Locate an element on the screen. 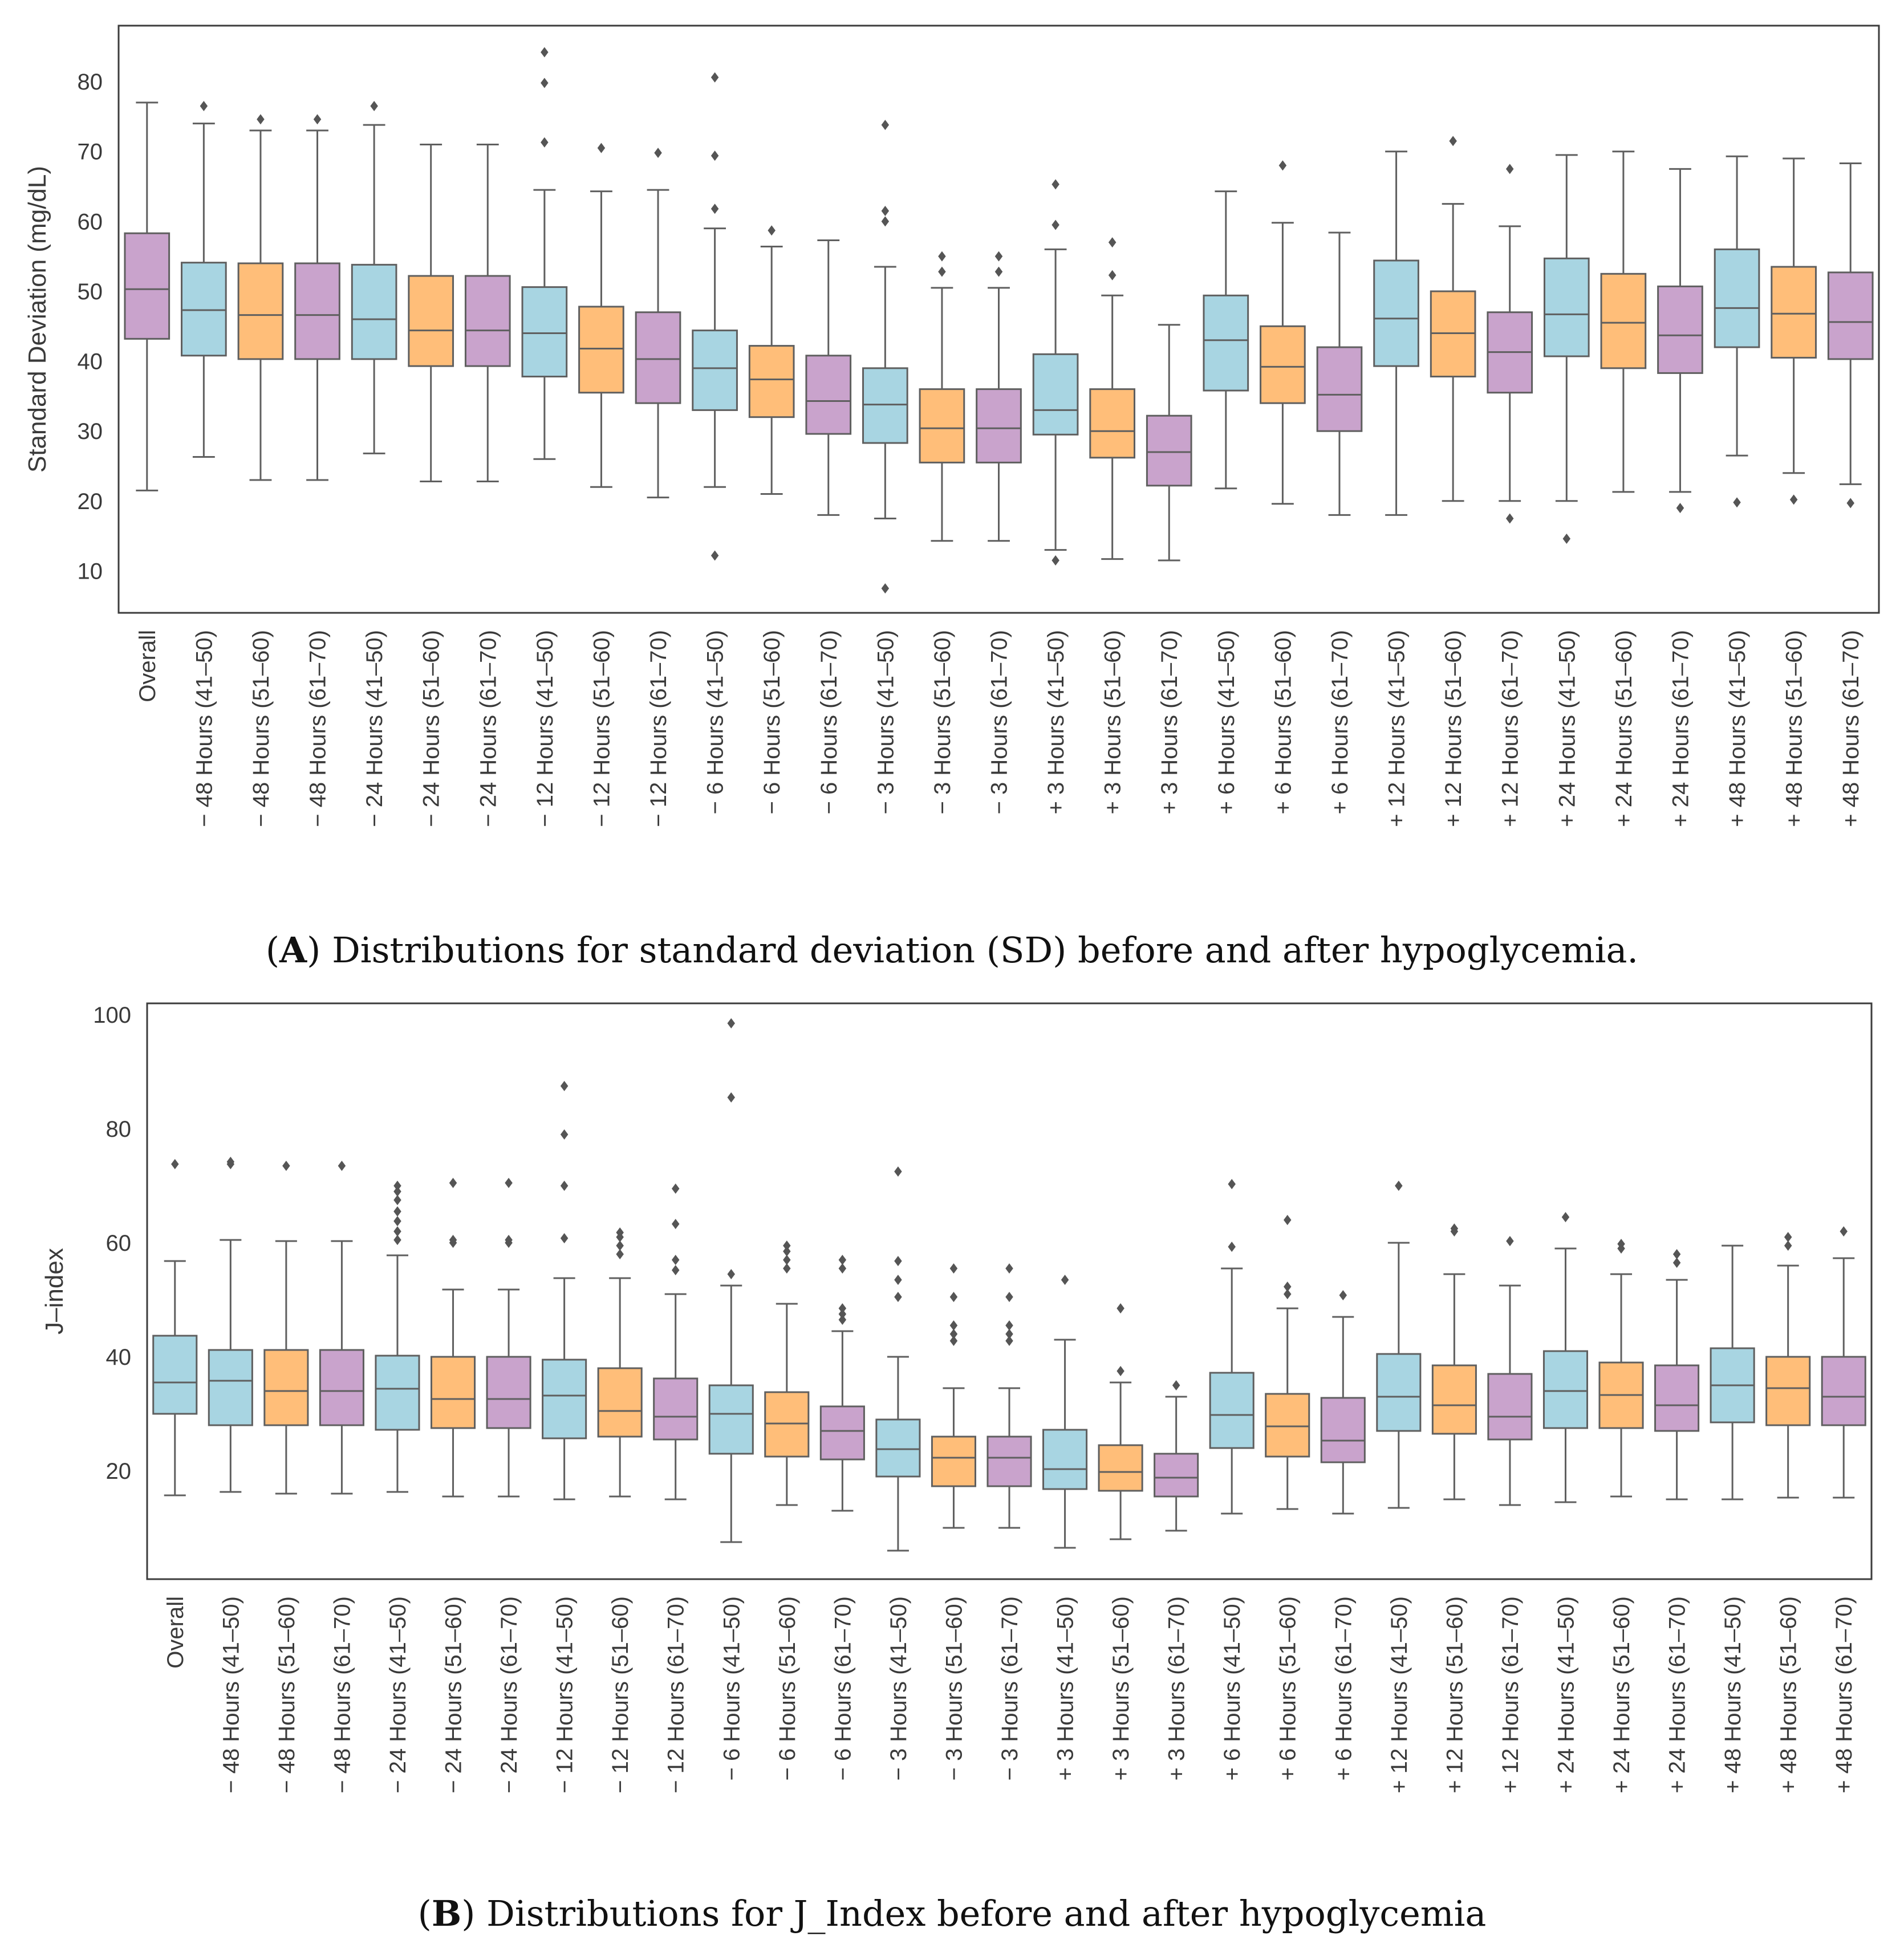 This screenshot has height=1944, width=1904. panel-b-xtick-label: + 3 Hours (51–60) is located at coordinates (1121, 1688).